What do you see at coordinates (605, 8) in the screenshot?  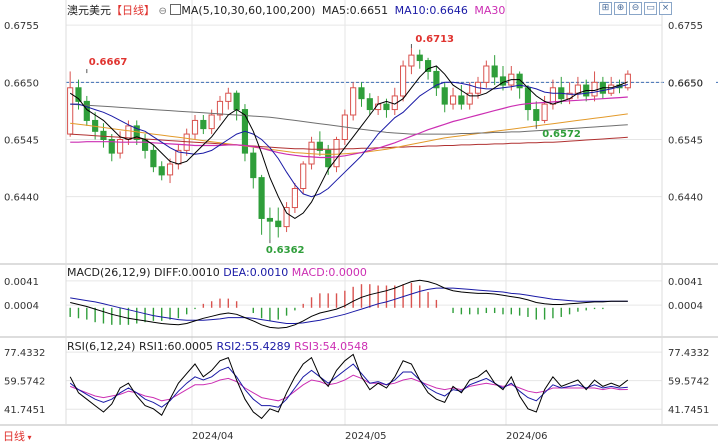 I see `settings-icon: ⊞` at bounding box center [605, 8].